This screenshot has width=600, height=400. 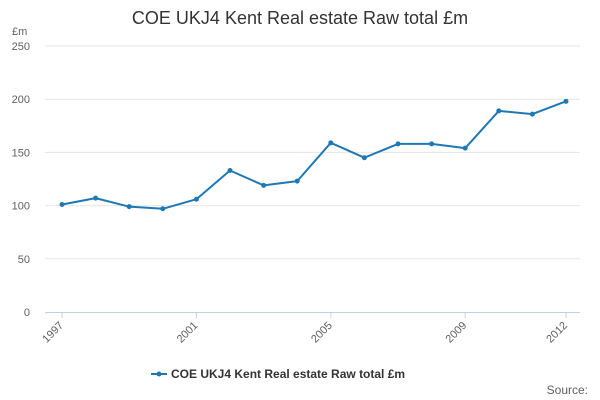 I want to click on legend: COE UKJ4 Kent Real estate Raw total £m, so click(x=278, y=374).